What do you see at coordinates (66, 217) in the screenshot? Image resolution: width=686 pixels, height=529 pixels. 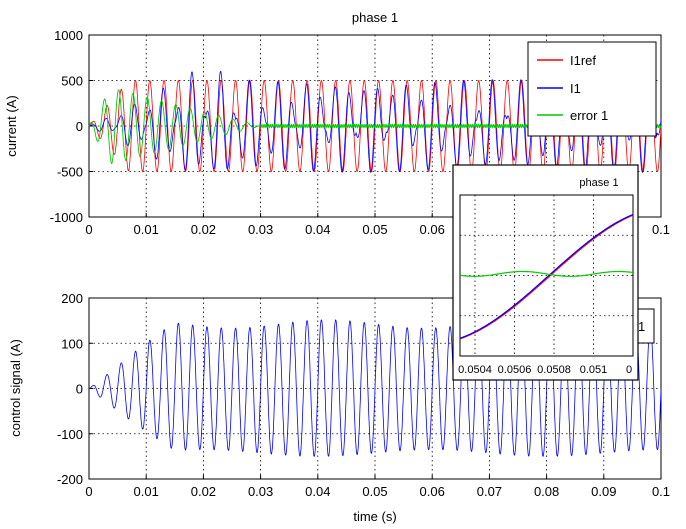 I see `top-ytick-label: -1000` at bounding box center [66, 217].